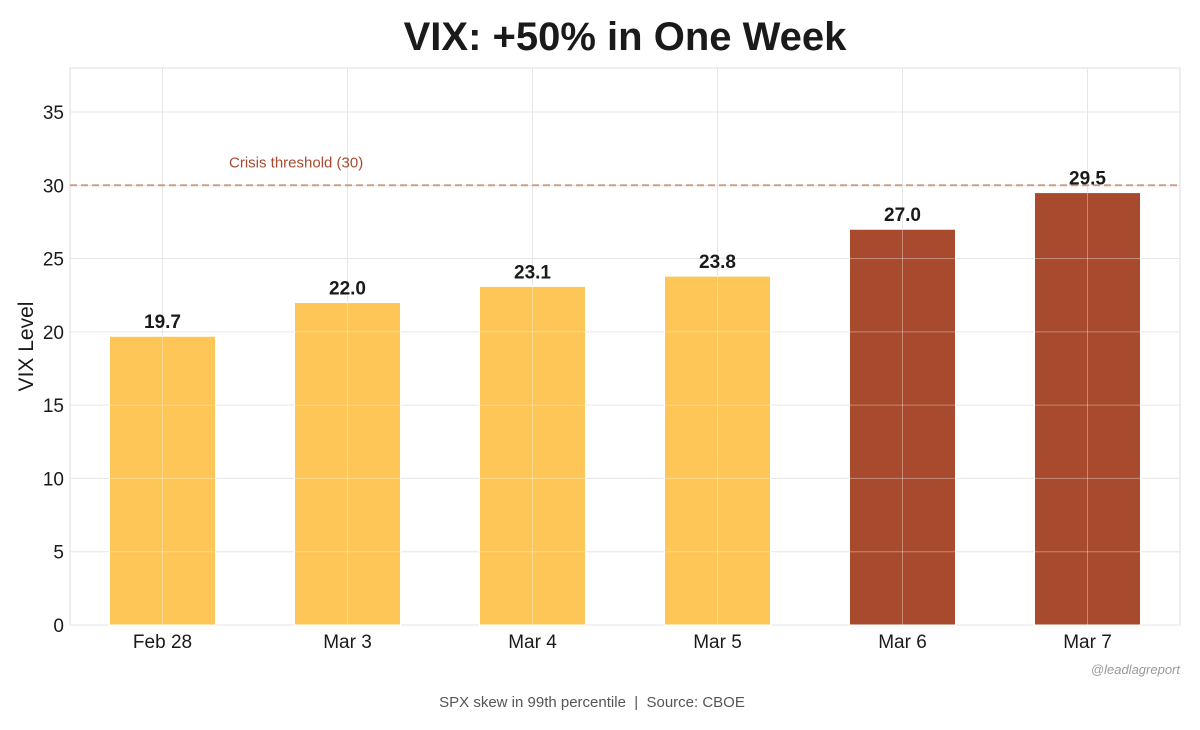  Describe the element at coordinates (626, 37) in the screenshot. I see `chart-title: VIX: +50% in One Week` at that location.